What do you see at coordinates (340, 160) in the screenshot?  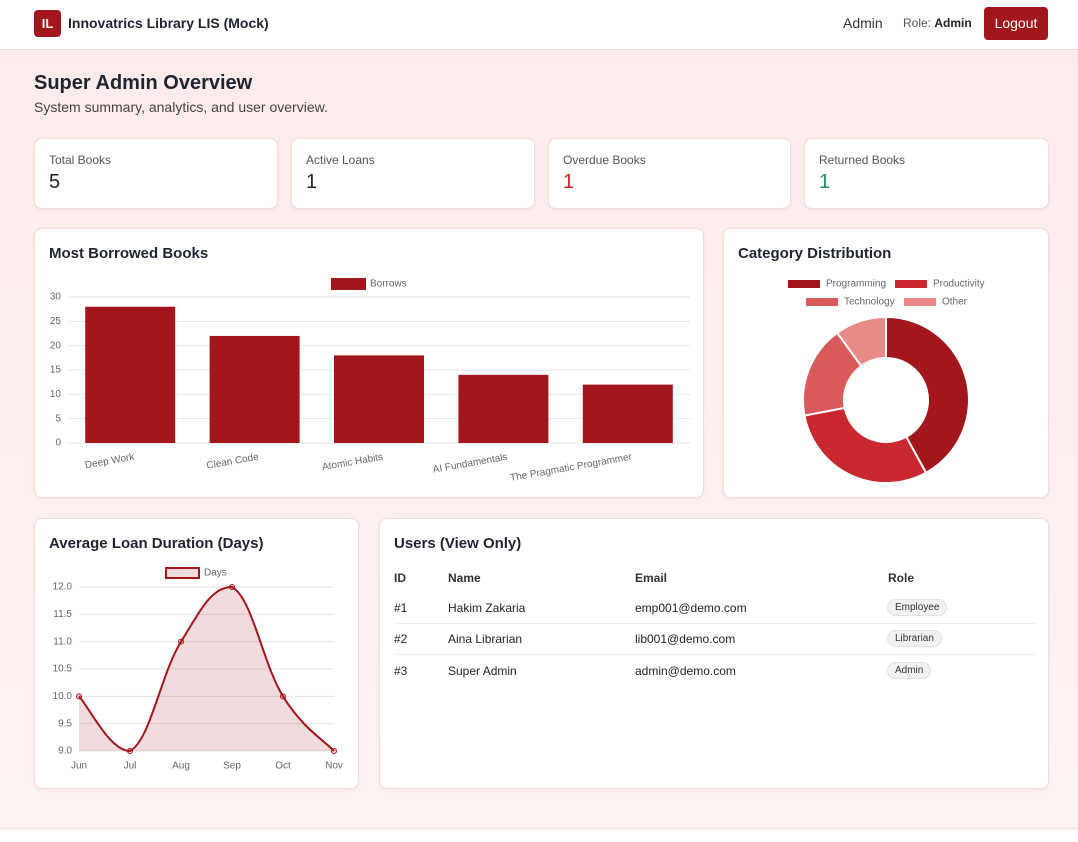 I see `stat-label: Active Loans` at bounding box center [340, 160].